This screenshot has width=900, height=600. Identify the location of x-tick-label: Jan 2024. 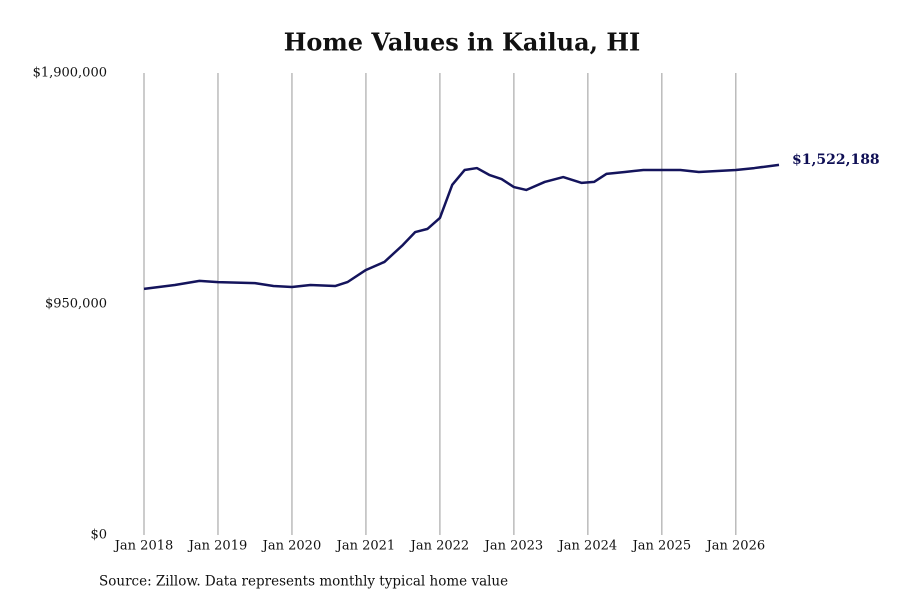
(587, 546).